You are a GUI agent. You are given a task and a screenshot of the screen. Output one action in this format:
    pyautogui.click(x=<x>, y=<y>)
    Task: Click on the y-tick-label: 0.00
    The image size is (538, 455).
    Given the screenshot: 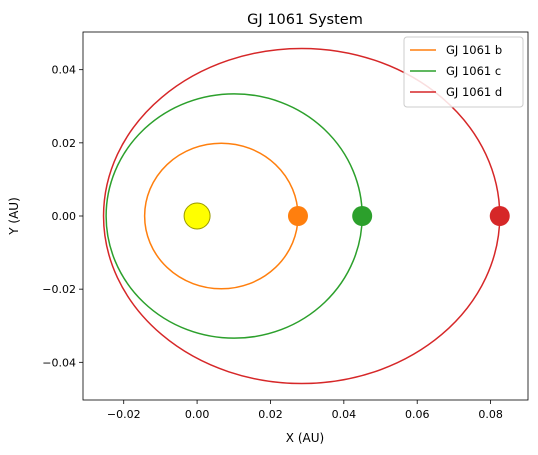 What is the action you would take?
    pyautogui.click(x=64, y=216)
    